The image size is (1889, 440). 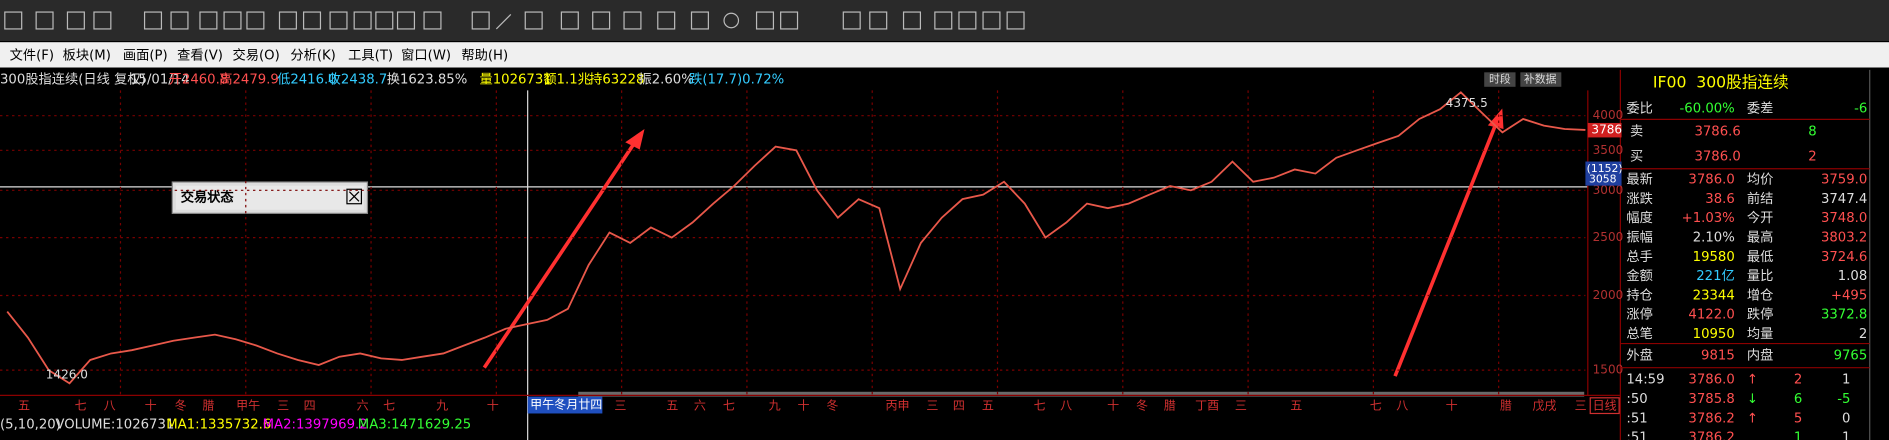 What do you see at coordinates (1846, 418) in the screenshot?
I see `quote-cell: 0` at bounding box center [1846, 418].